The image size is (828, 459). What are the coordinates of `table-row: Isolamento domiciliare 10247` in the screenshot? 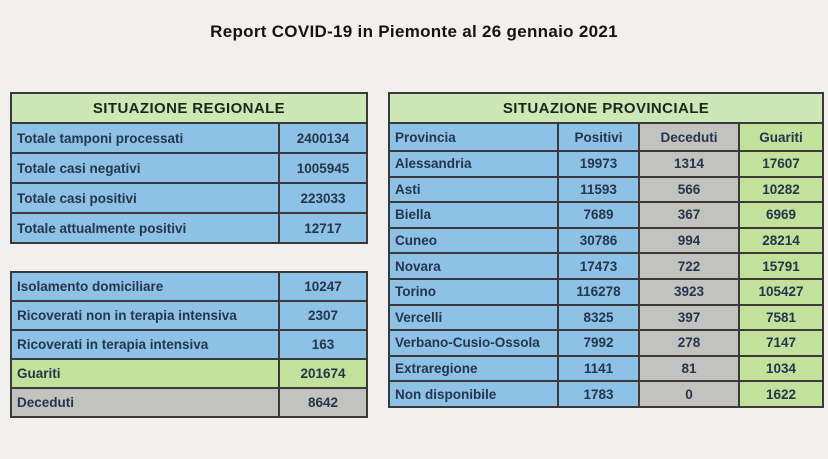 It's located at (189, 286).